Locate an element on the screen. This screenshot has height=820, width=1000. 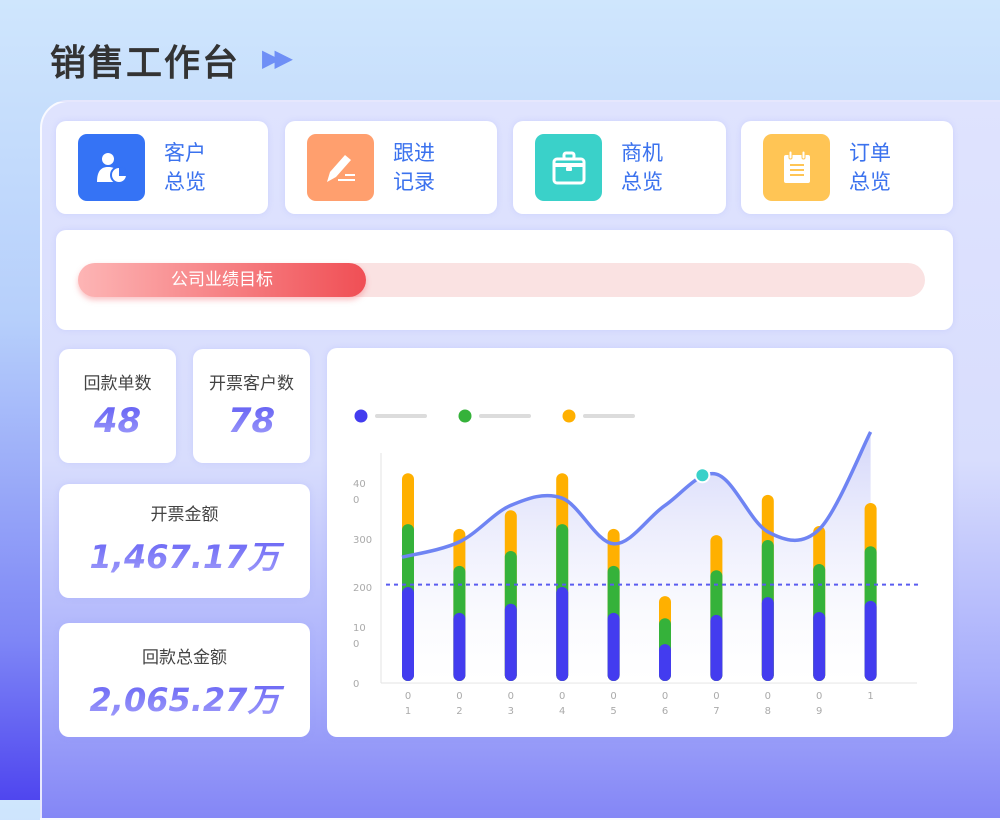
progress-fill: 公司业绩目标 is located at coordinates (222, 280).